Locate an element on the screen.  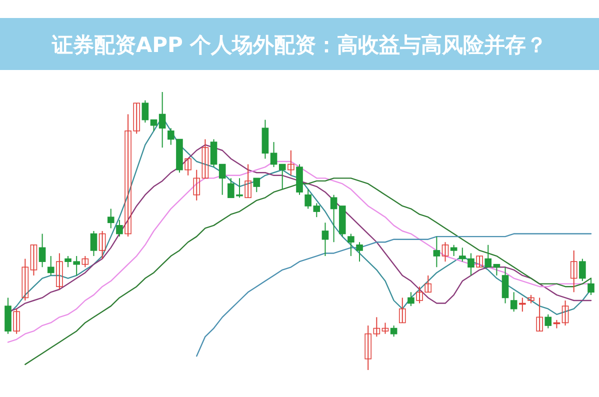
chart-title: 证券配资APP 个人场外配资：高收益与高风险并存？ is located at coordinates (299, 45).